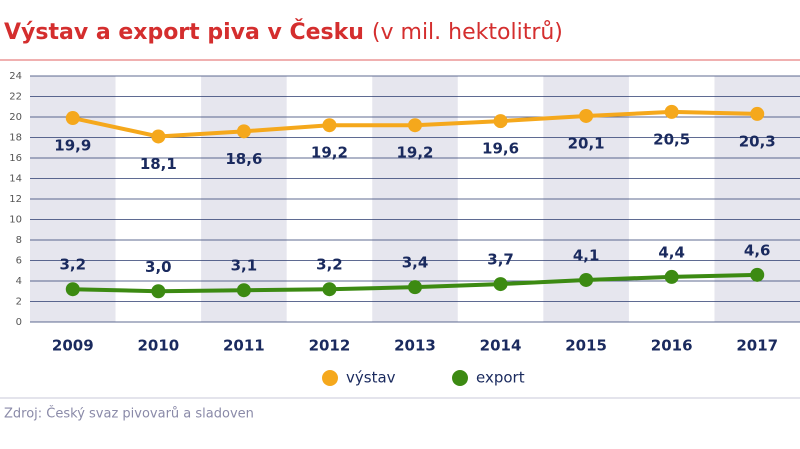  Describe the element at coordinates (757, 141) in the screenshot. I see `data-label: 20,3` at that location.